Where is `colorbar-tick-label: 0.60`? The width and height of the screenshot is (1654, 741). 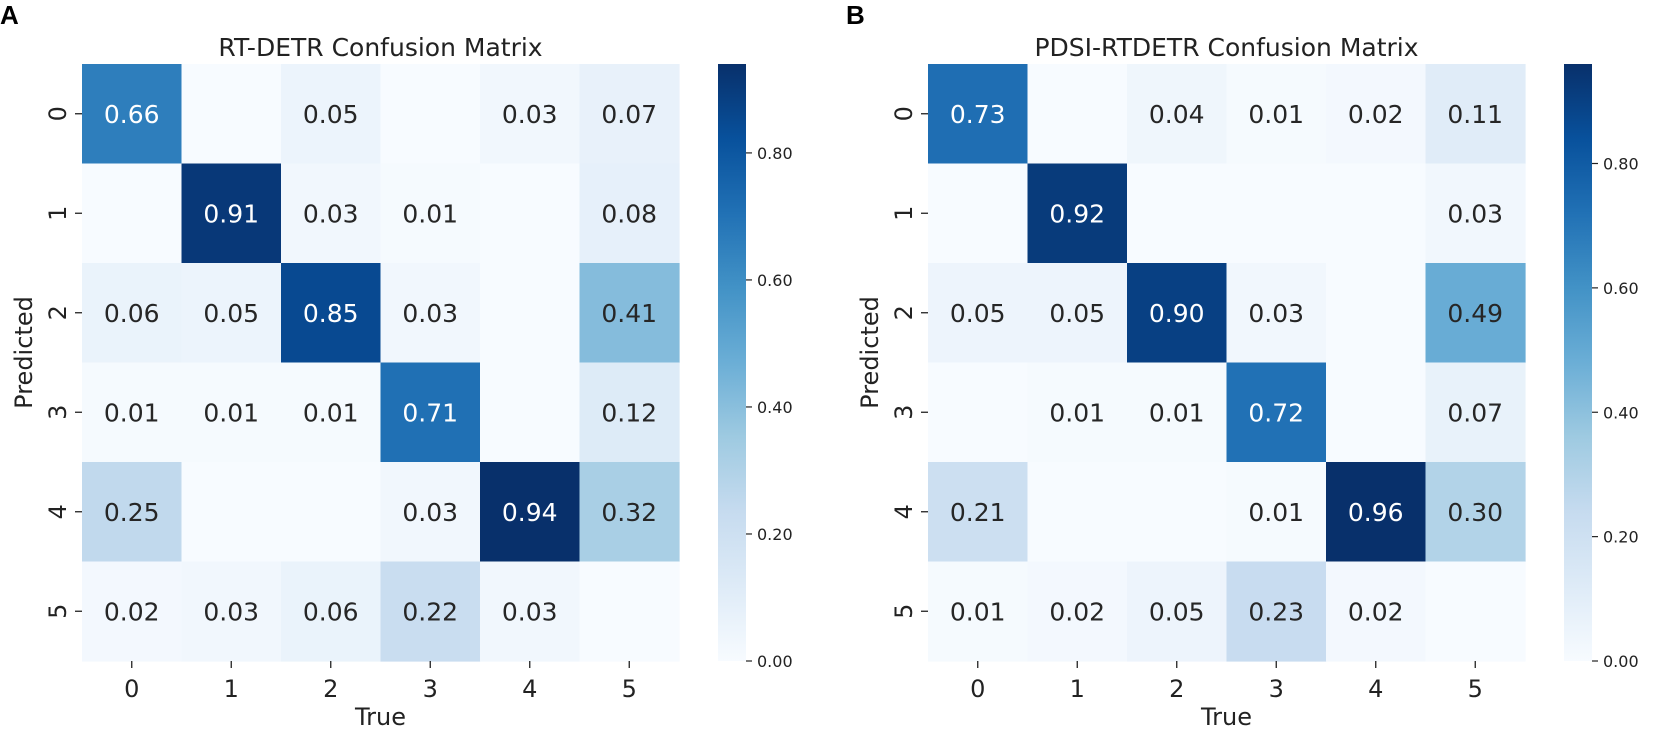
colorbar-tick-label: 0.60 is located at coordinates (1621, 288).